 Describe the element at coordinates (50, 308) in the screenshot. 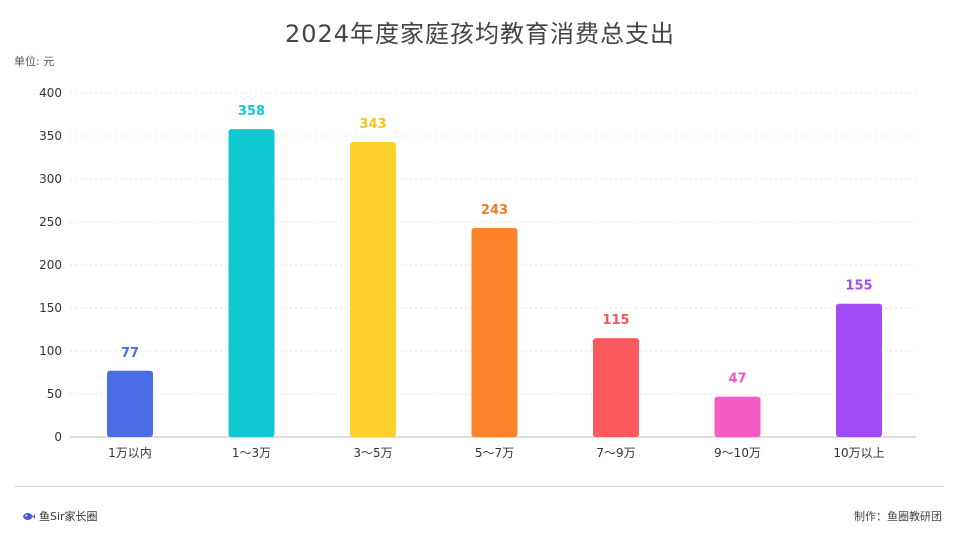

I see `y-tick-label: 150` at that location.